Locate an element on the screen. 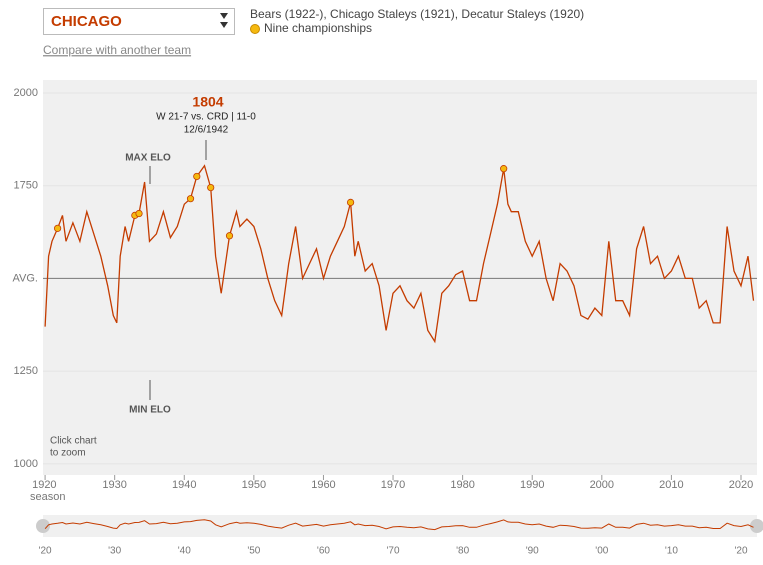 This screenshot has width=763, height=565. mini-tick-label: '00 is located at coordinates (601, 551).